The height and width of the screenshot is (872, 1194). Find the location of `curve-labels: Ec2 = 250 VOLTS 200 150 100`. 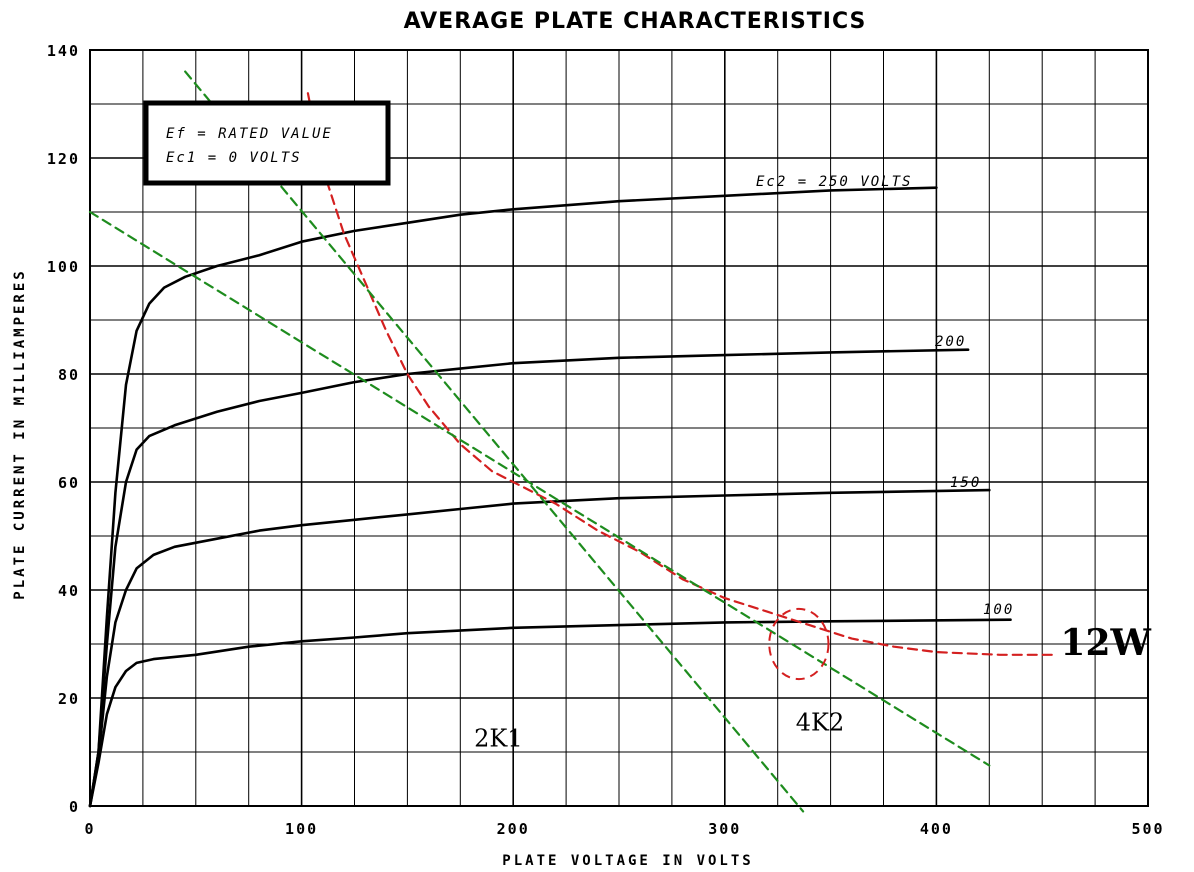

curve-labels: Ec2 = 250 VOLTS 200 150 100 is located at coordinates (885, 396).